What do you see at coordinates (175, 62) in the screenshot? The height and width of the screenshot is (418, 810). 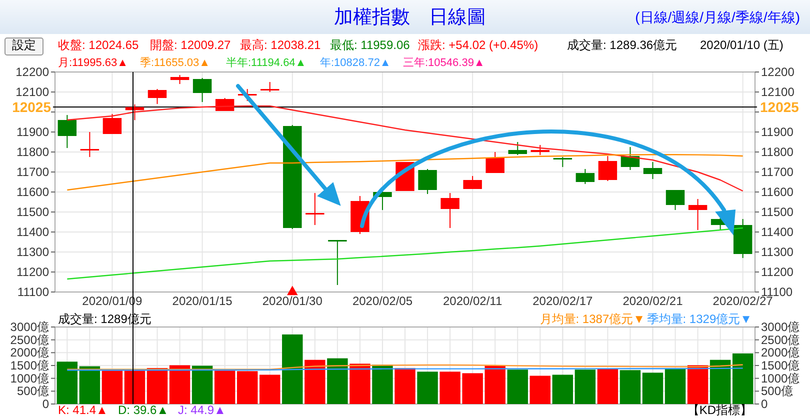 I see `text: 季:11655.03▲` at bounding box center [175, 62].